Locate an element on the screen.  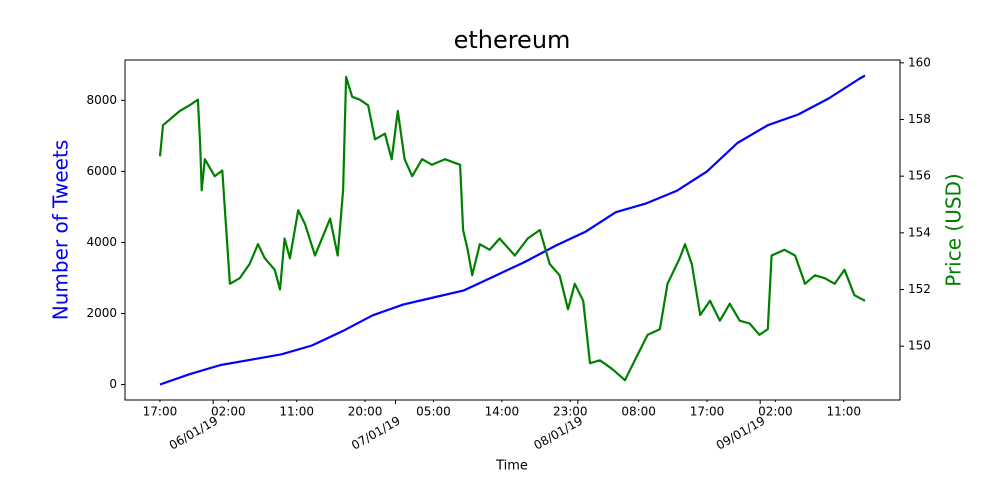
y-tick-label: 8000 is located at coordinates (101, 100).